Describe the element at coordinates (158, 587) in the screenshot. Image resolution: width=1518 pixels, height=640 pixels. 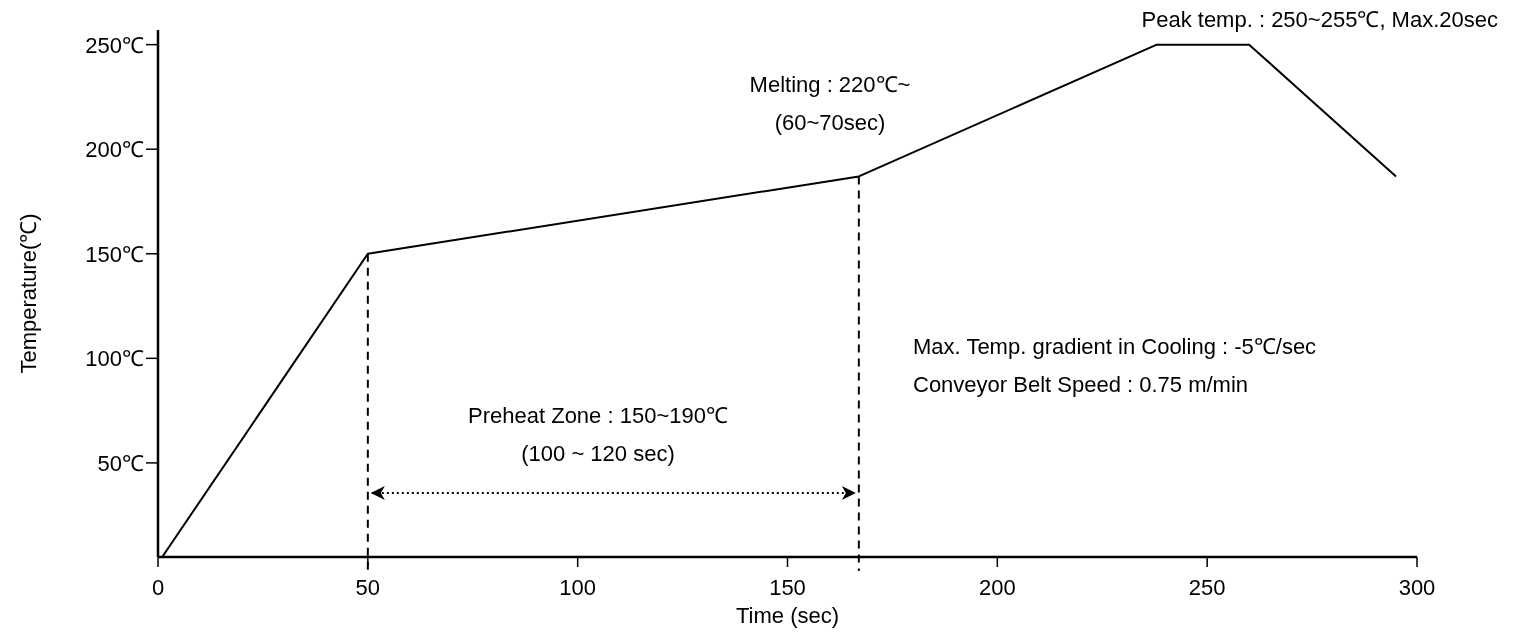
I see `x-tick-label: 0` at that location.